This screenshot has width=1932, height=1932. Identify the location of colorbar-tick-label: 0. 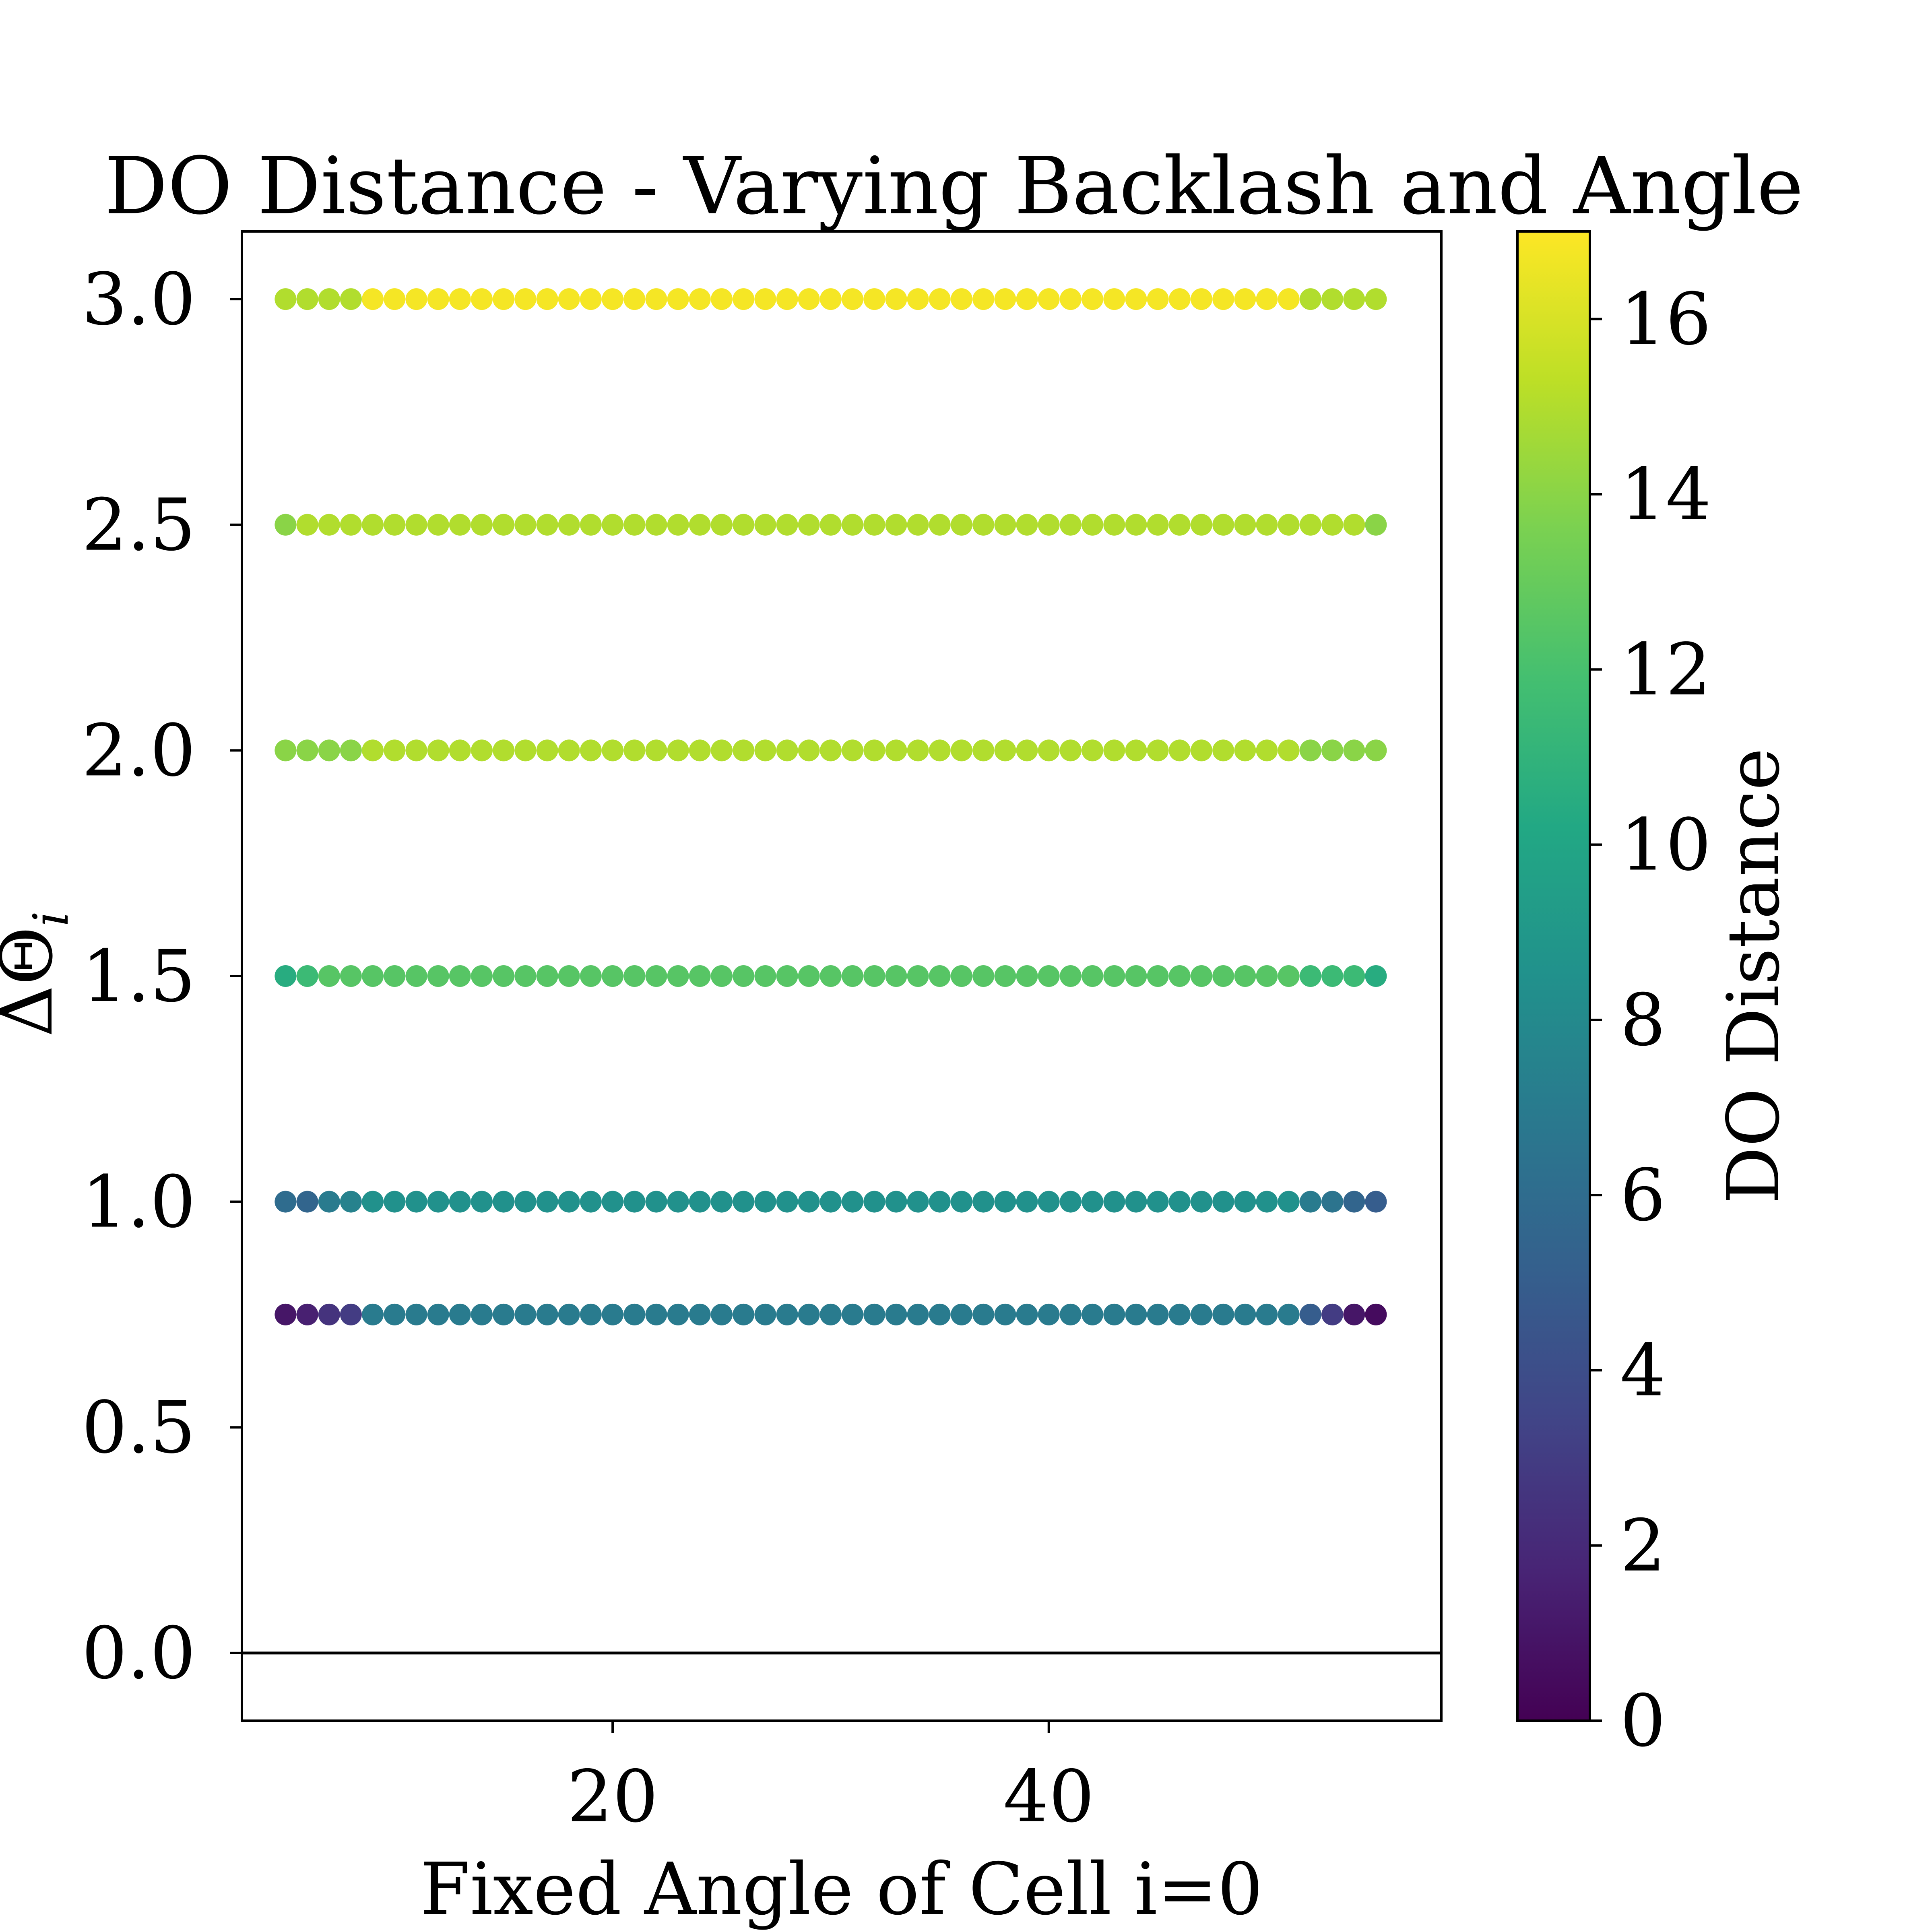
(1643, 1721).